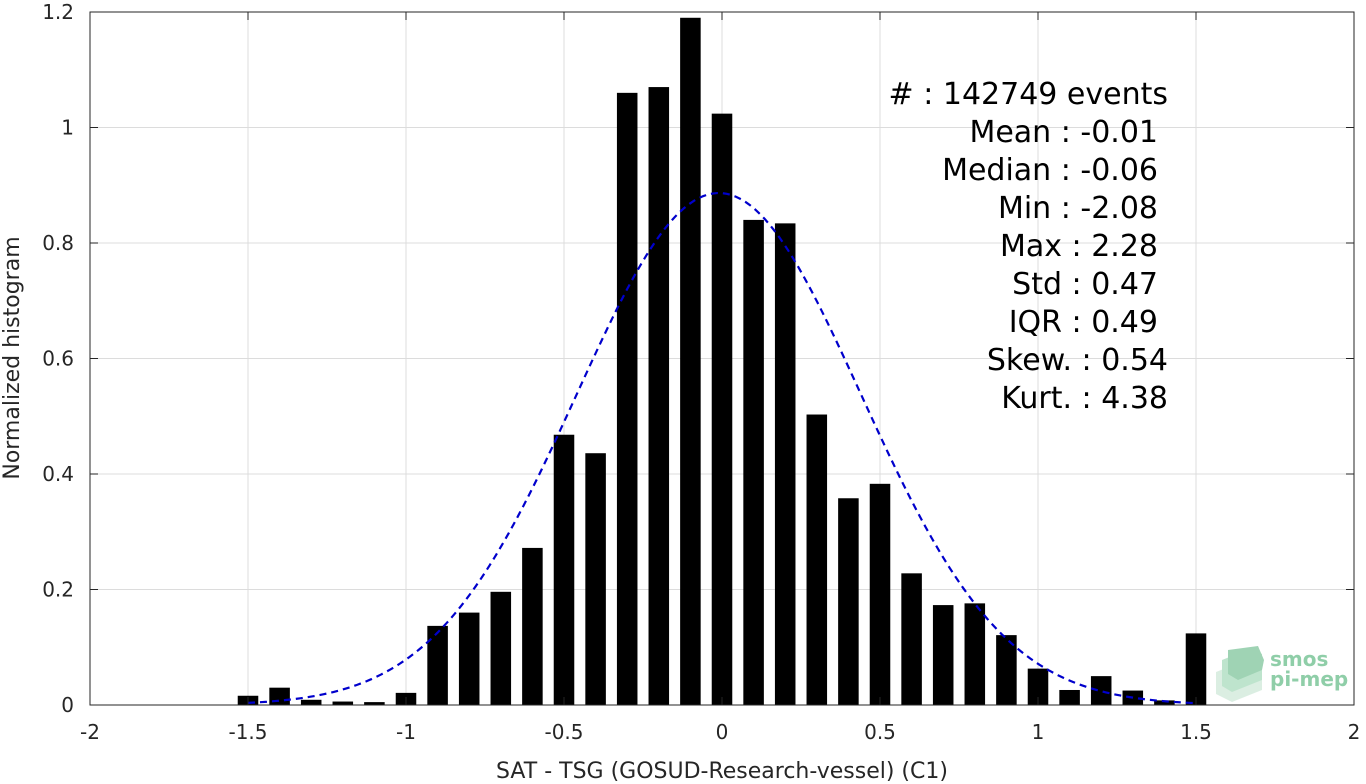 Image resolution: width=1366 pixels, height=784 pixels. Describe the element at coordinates (1063, 132) in the screenshot. I see `stat-line: Mean : -0.01` at that location.